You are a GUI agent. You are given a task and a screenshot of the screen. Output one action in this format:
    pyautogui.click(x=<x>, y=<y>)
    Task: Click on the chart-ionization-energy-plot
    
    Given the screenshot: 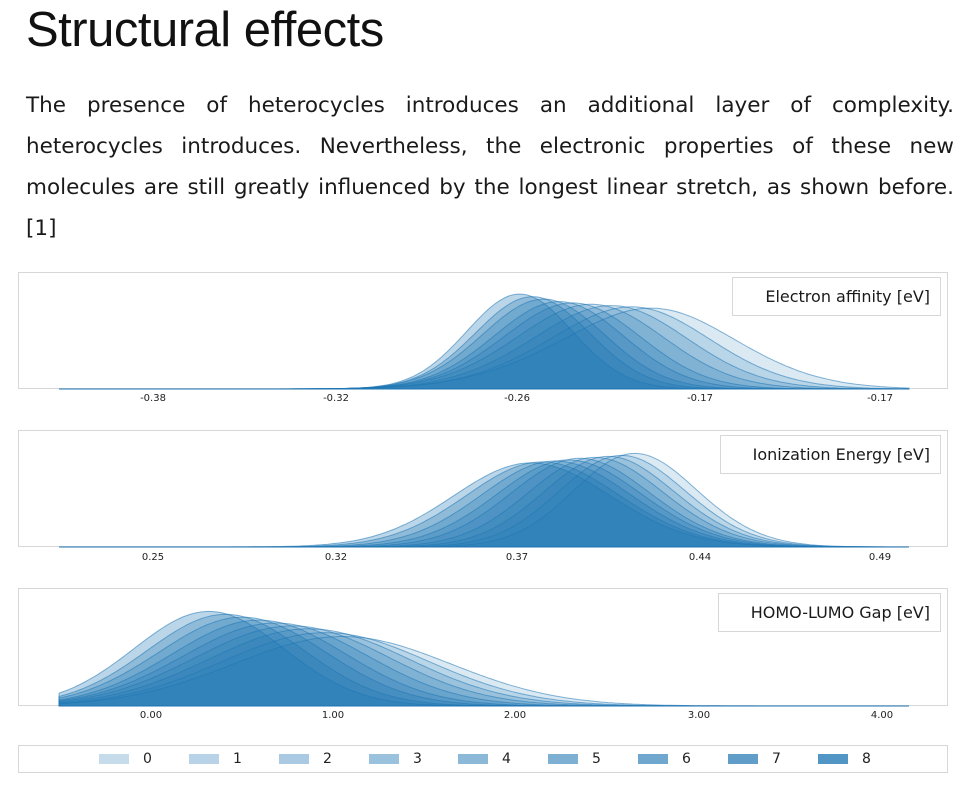 What is the action you would take?
    pyautogui.click(x=484, y=500)
    